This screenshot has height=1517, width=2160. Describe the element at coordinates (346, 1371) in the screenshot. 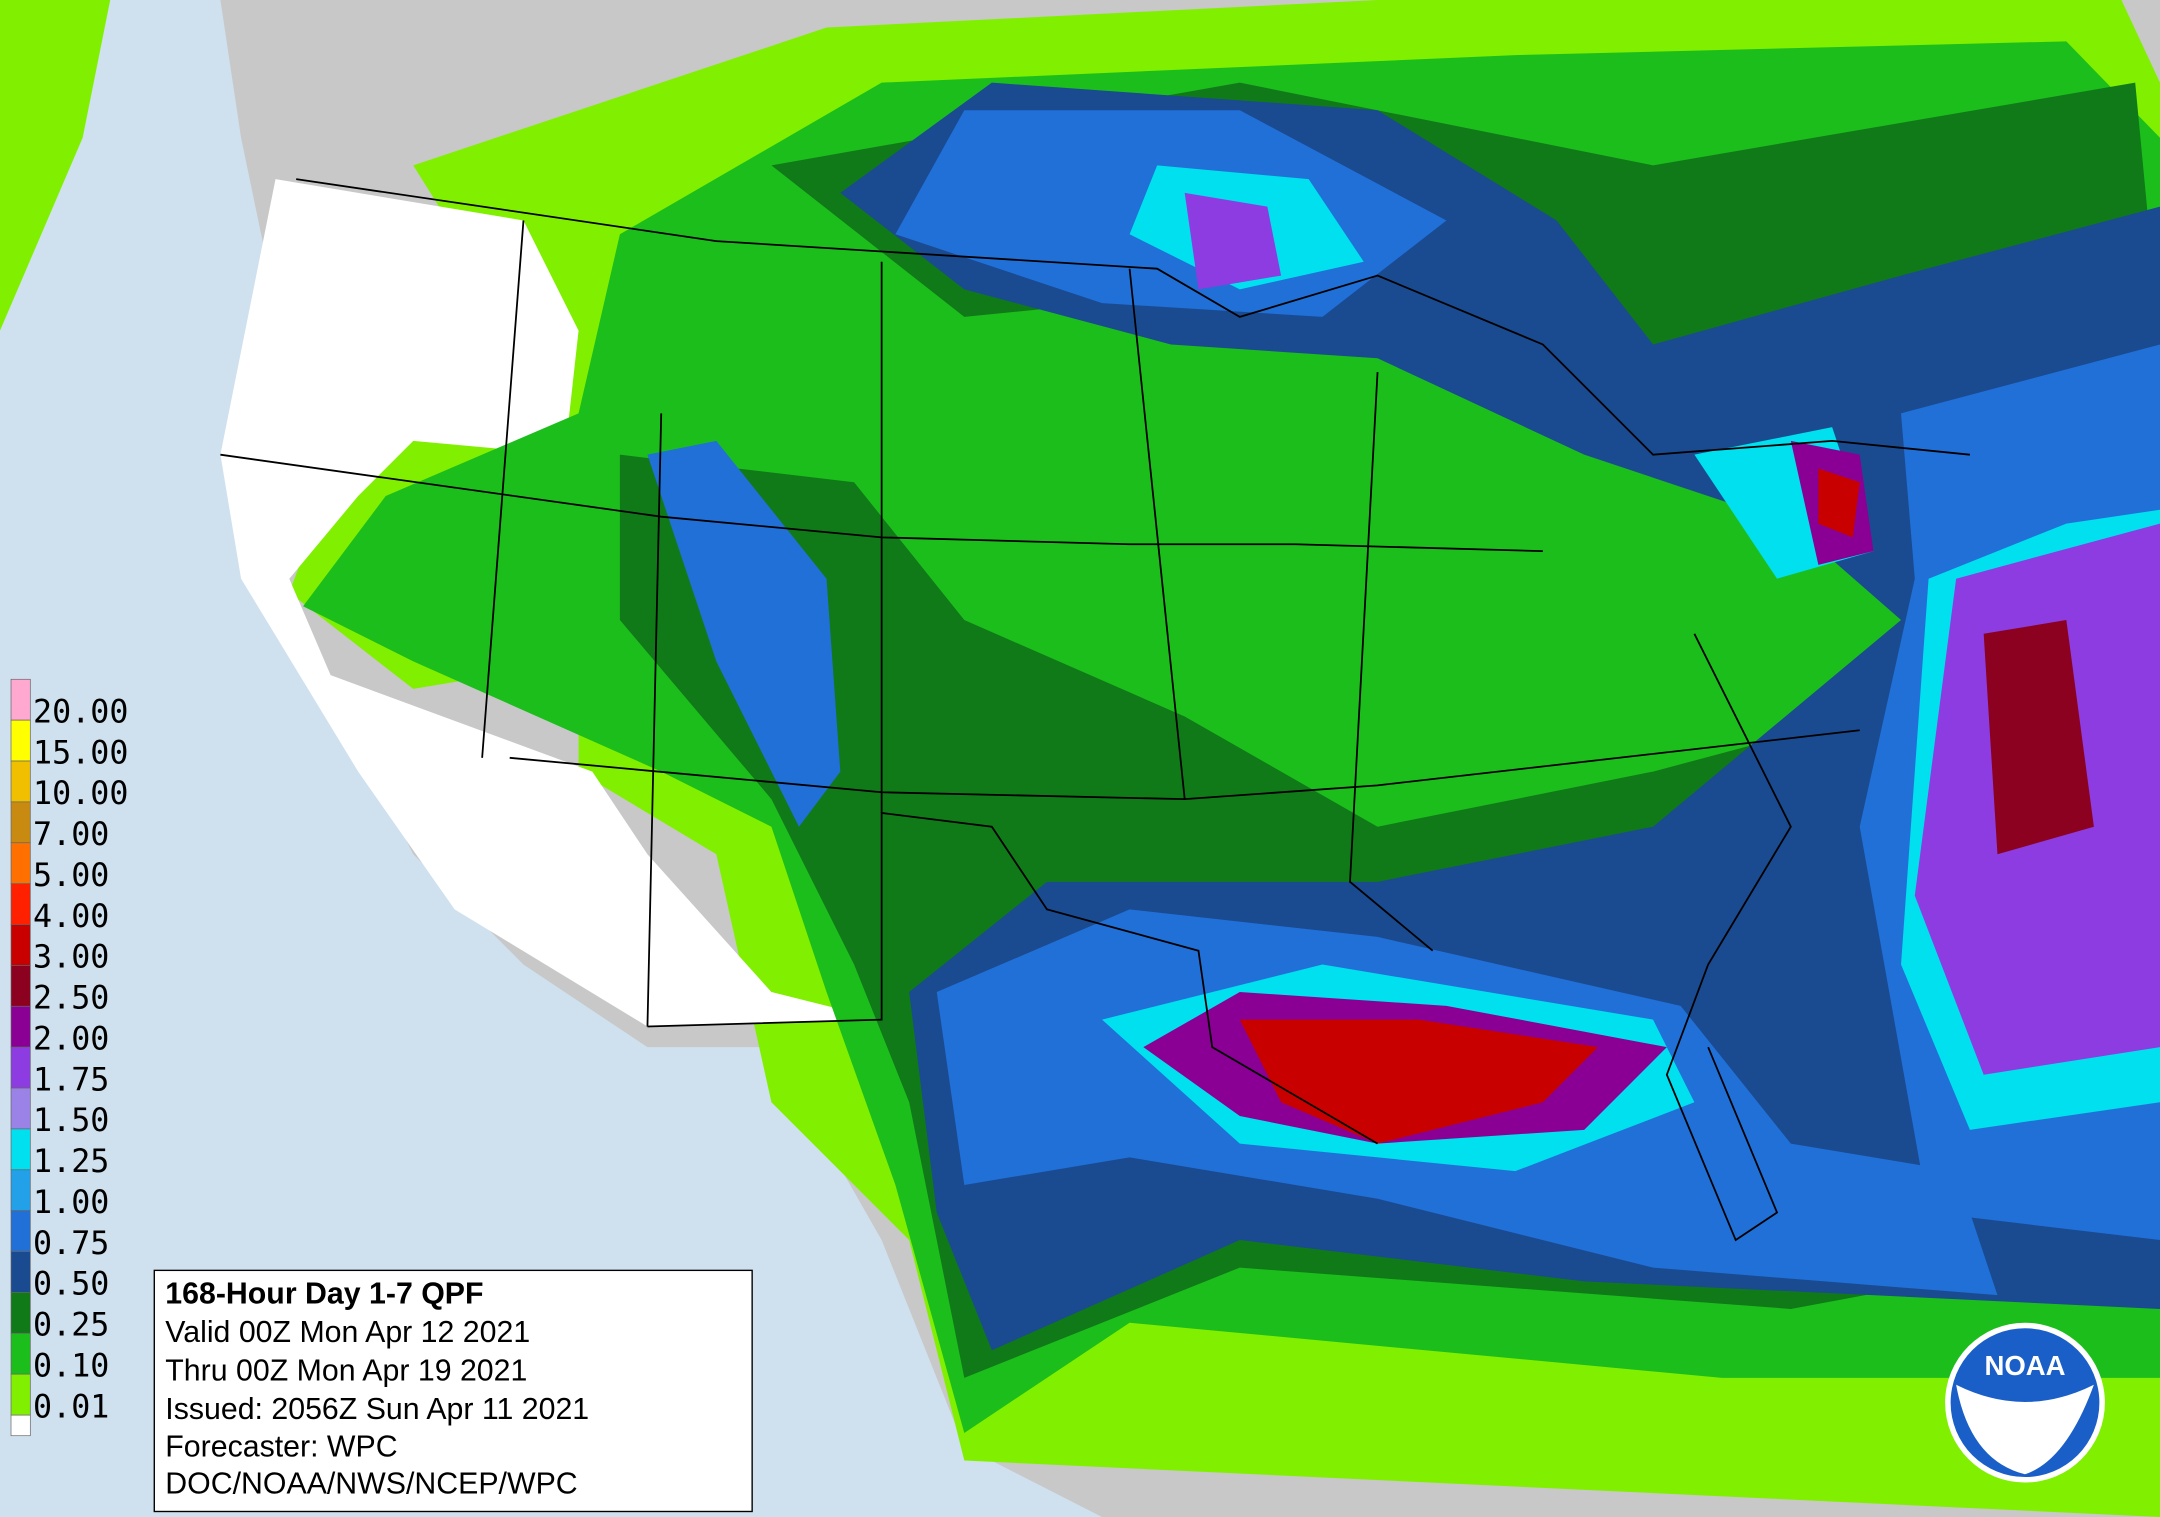

I see `info-line: Thru 00Z Mon Apr 19 2021` at that location.